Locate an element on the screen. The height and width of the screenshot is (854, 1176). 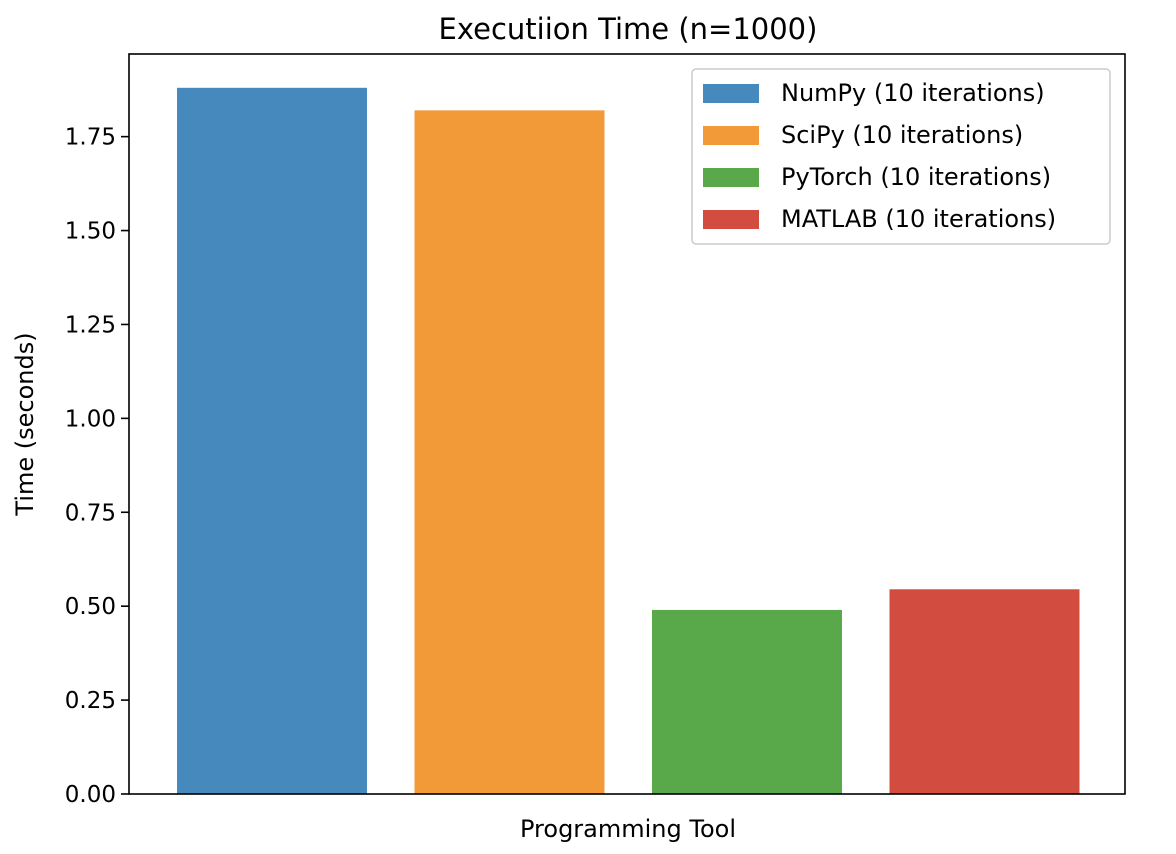
y-tick-label: 0.00 is located at coordinates (90, 795).